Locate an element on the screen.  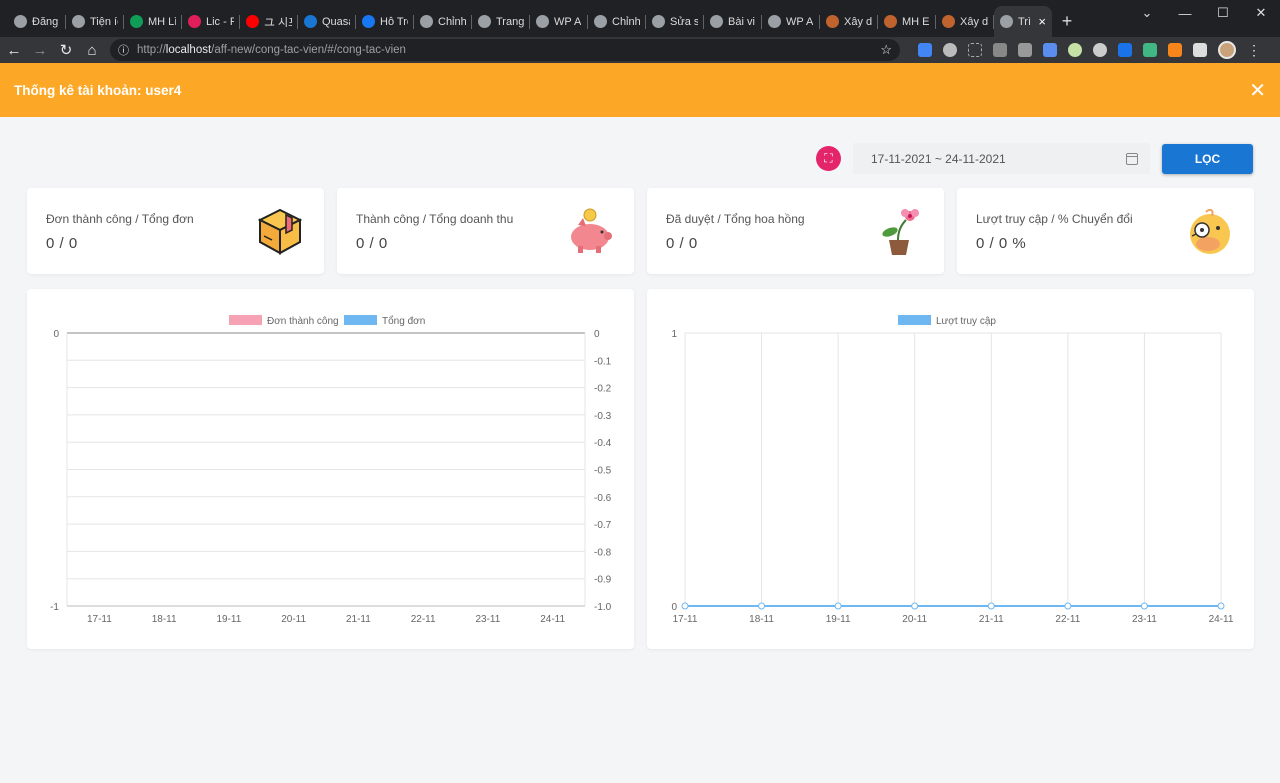
home-button: ⌂ is located at coordinates (92, 50).